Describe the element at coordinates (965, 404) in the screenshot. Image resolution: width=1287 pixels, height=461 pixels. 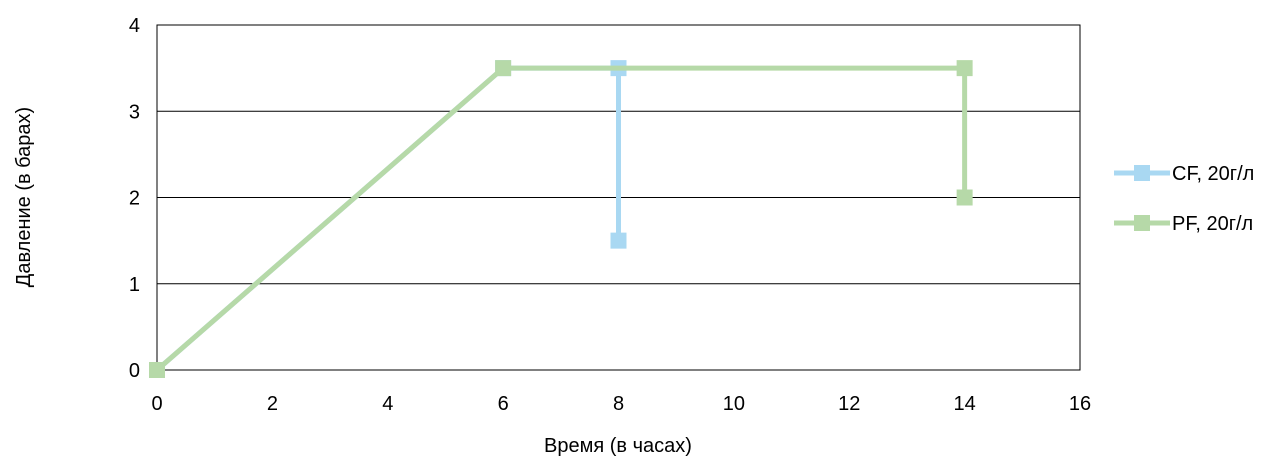
I see `x-tick-label: 14` at that location.